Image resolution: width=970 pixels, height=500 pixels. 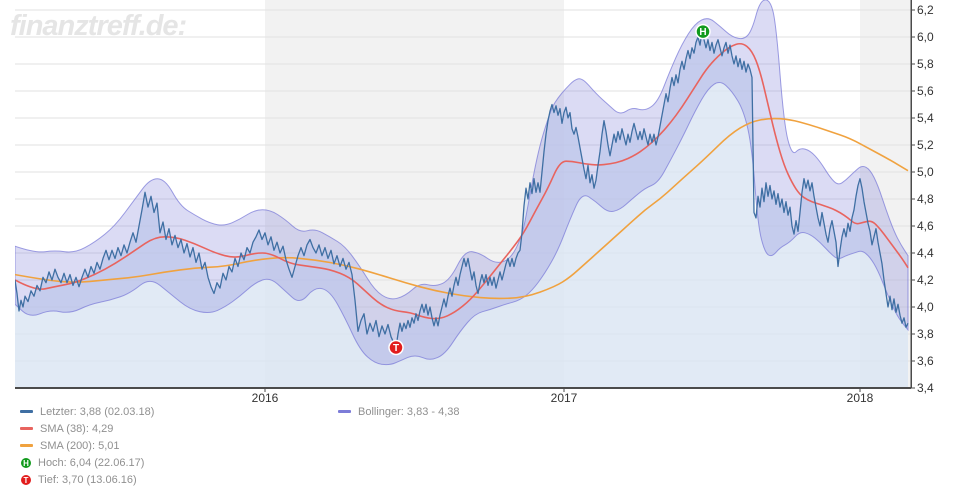 I want to click on y-axis-label: 4,0, so click(x=925, y=307).